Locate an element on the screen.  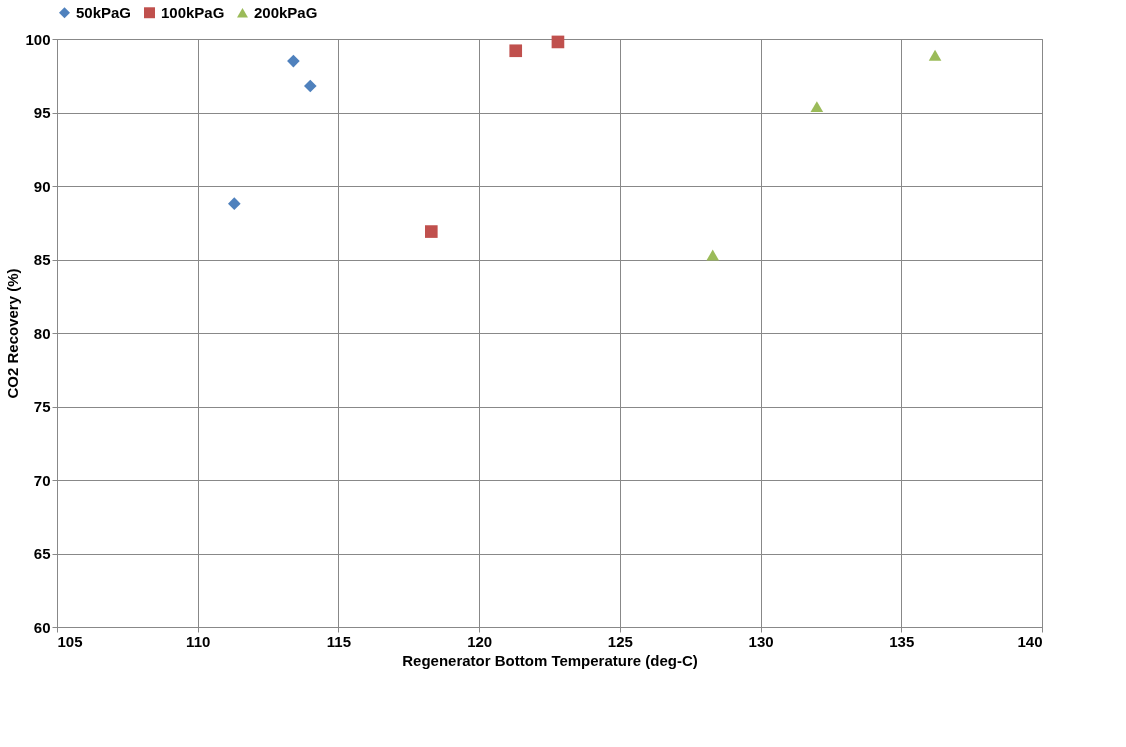
x-axis-title: Regenerator Bottom Temperature (deg-C) is located at coordinates (550, 660).